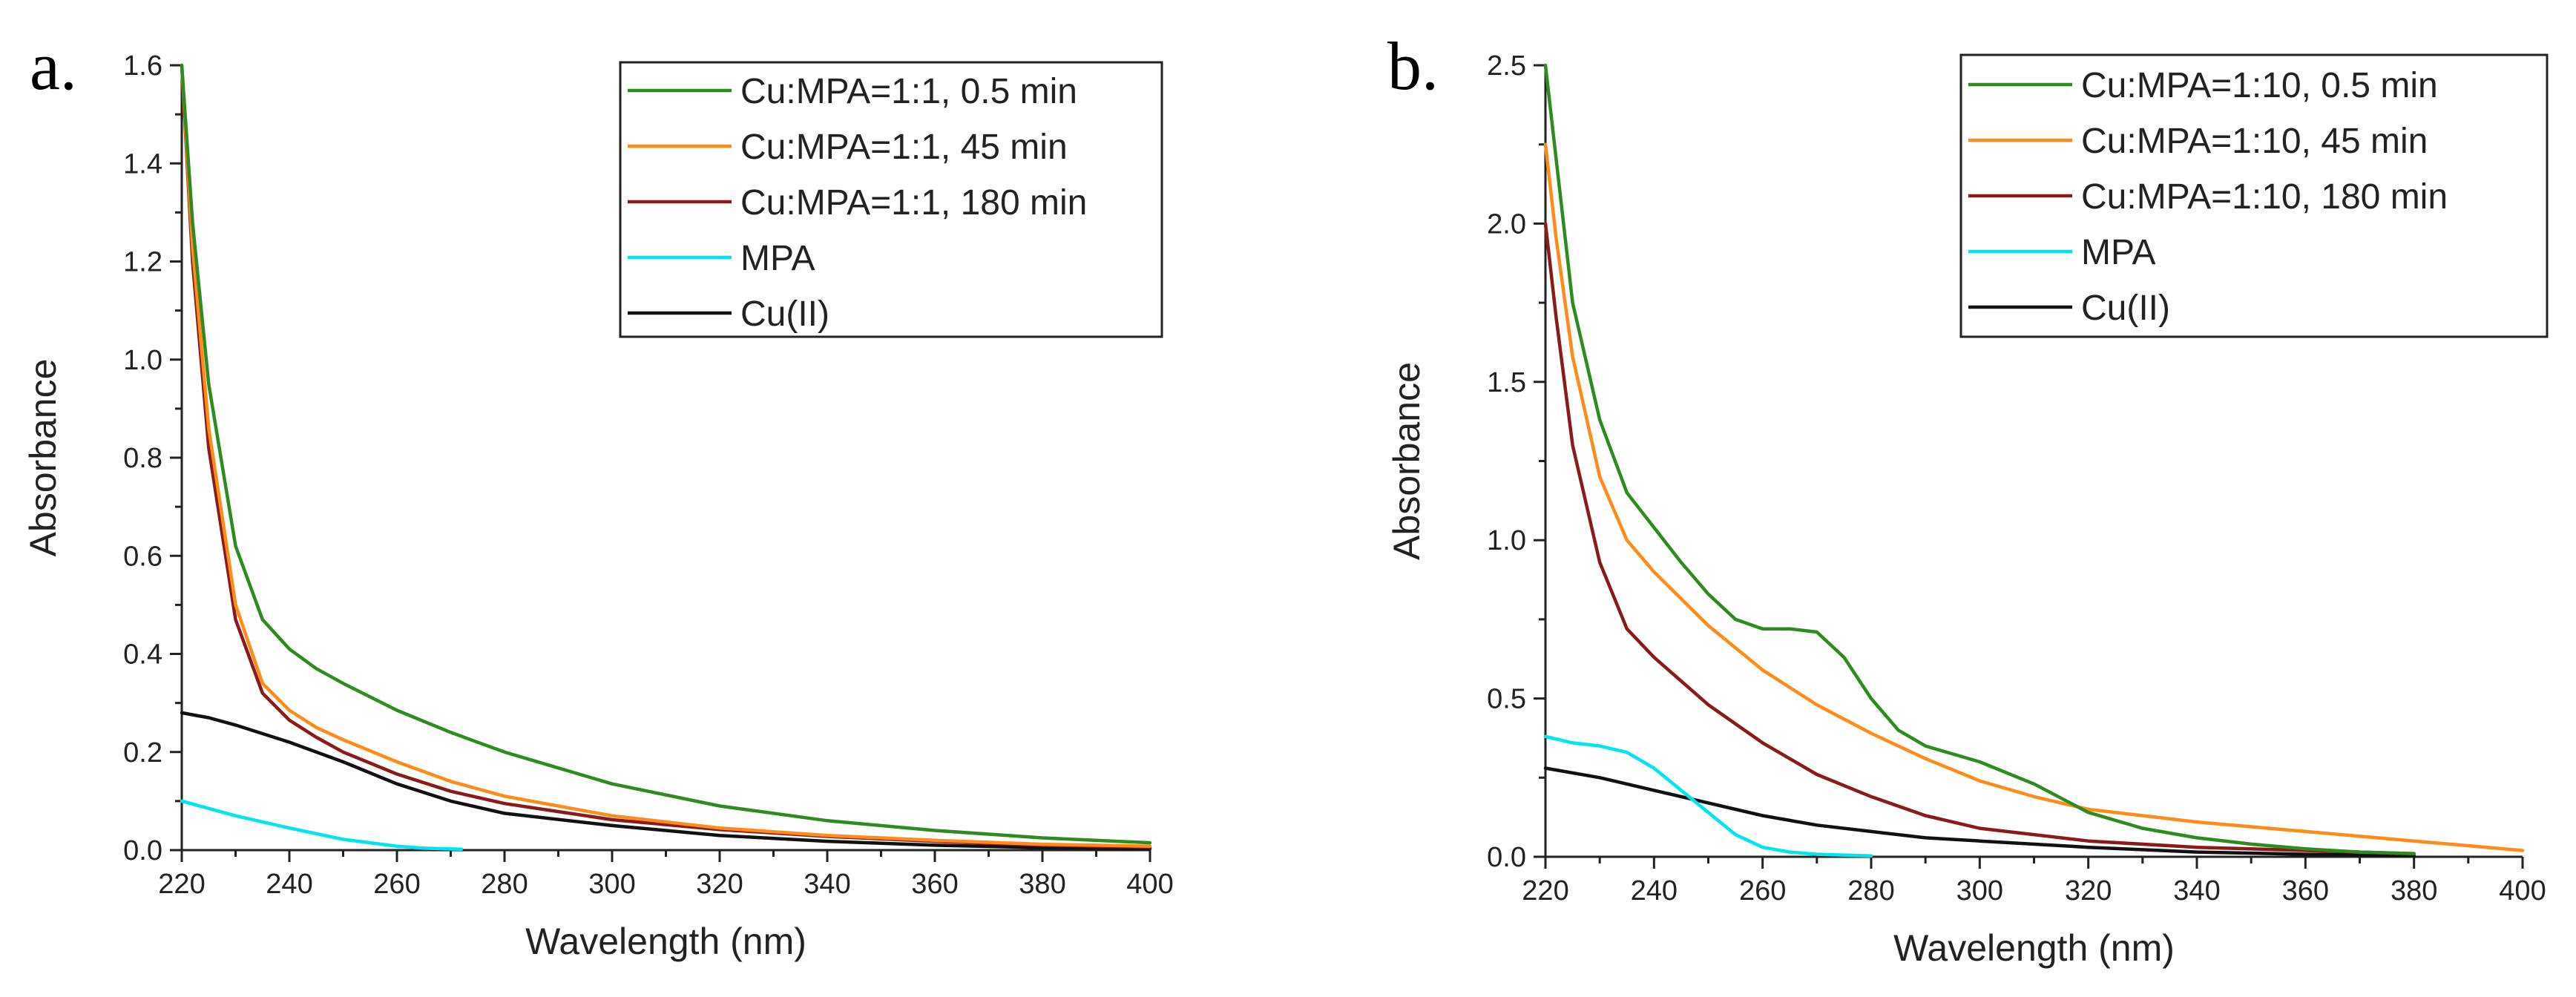 The height and width of the screenshot is (997, 2576). What do you see at coordinates (142, 262) in the screenshot?
I see `y-tick-label: 1.2` at bounding box center [142, 262].